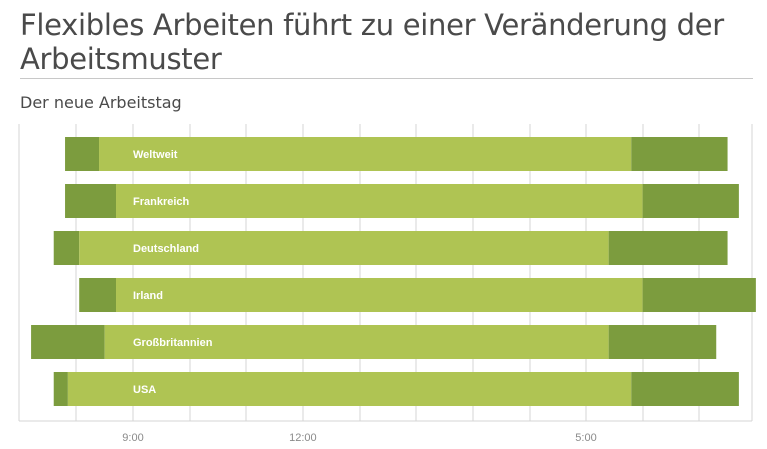 The height and width of the screenshot is (449, 767). What do you see at coordinates (148, 296) in the screenshot?
I see `bar-label: Irland` at bounding box center [148, 296].